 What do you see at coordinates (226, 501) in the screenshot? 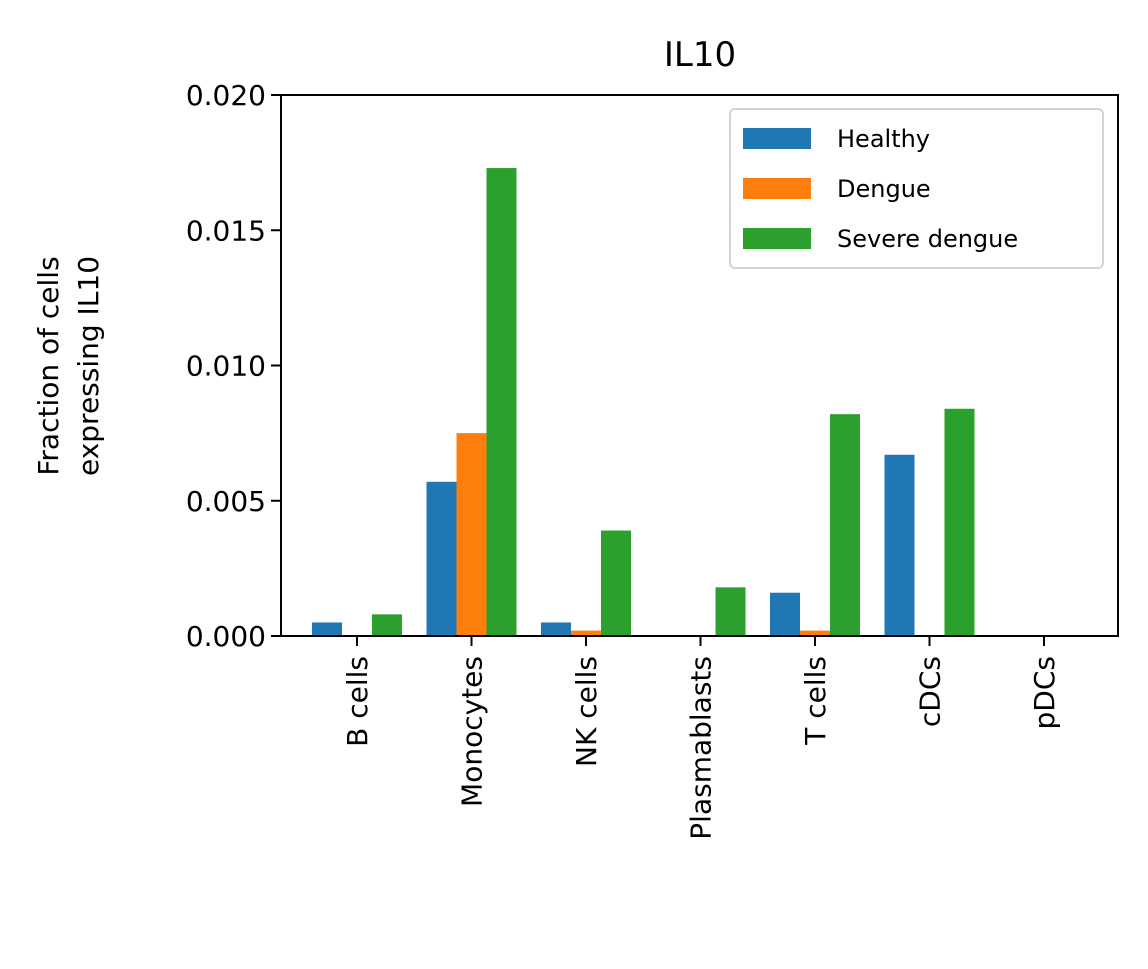
I see `y-tick-label: 0.005` at bounding box center [226, 501].